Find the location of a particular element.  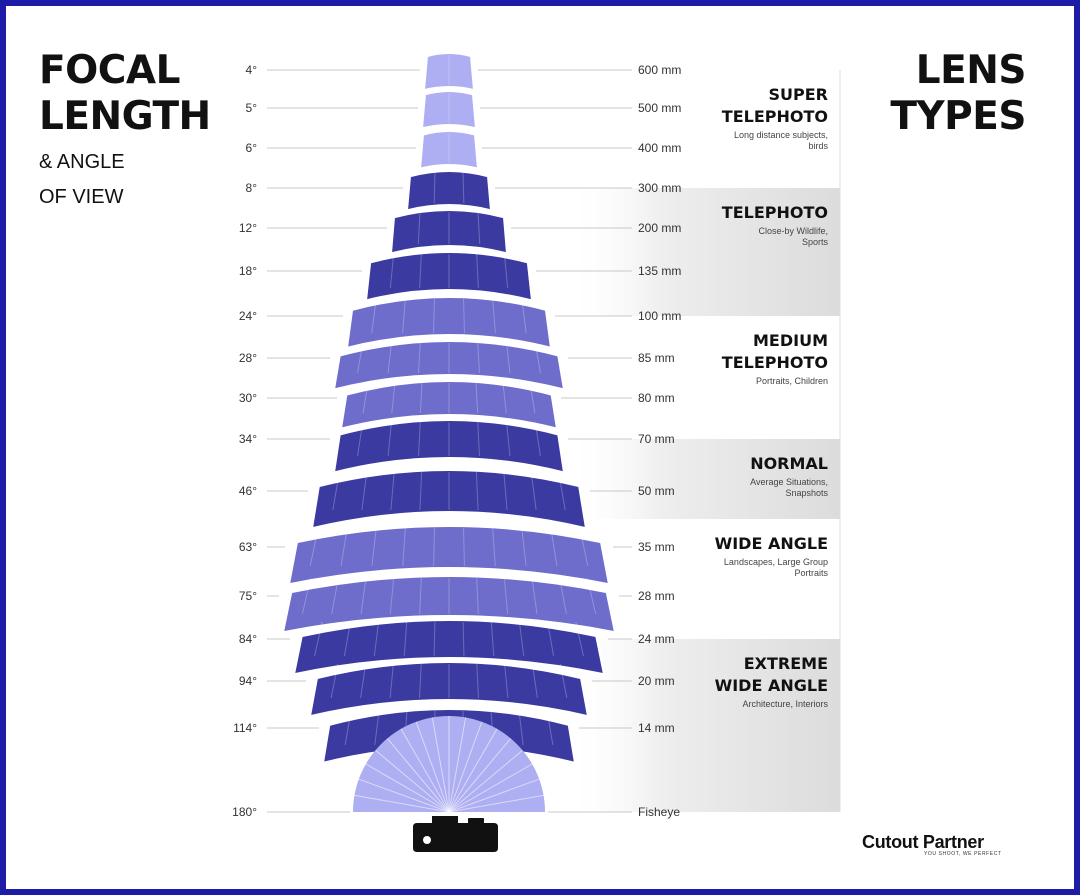

title-lens-types: LENS TYPES is located at coordinates (958, 94).